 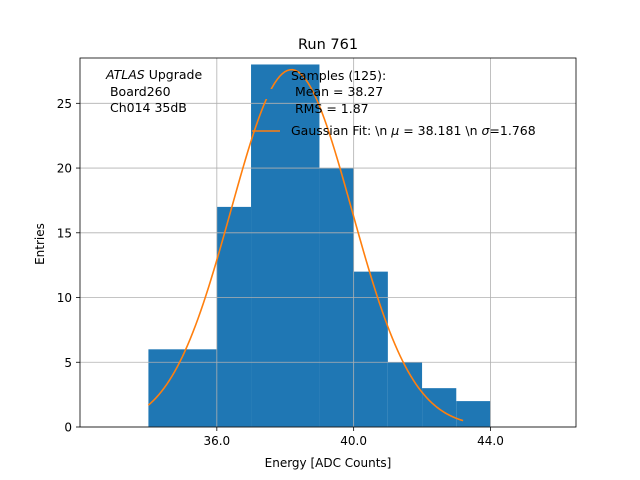 What do you see at coordinates (353, 441) in the screenshot?
I see `x-tick-label-1: 40.0` at bounding box center [353, 441].